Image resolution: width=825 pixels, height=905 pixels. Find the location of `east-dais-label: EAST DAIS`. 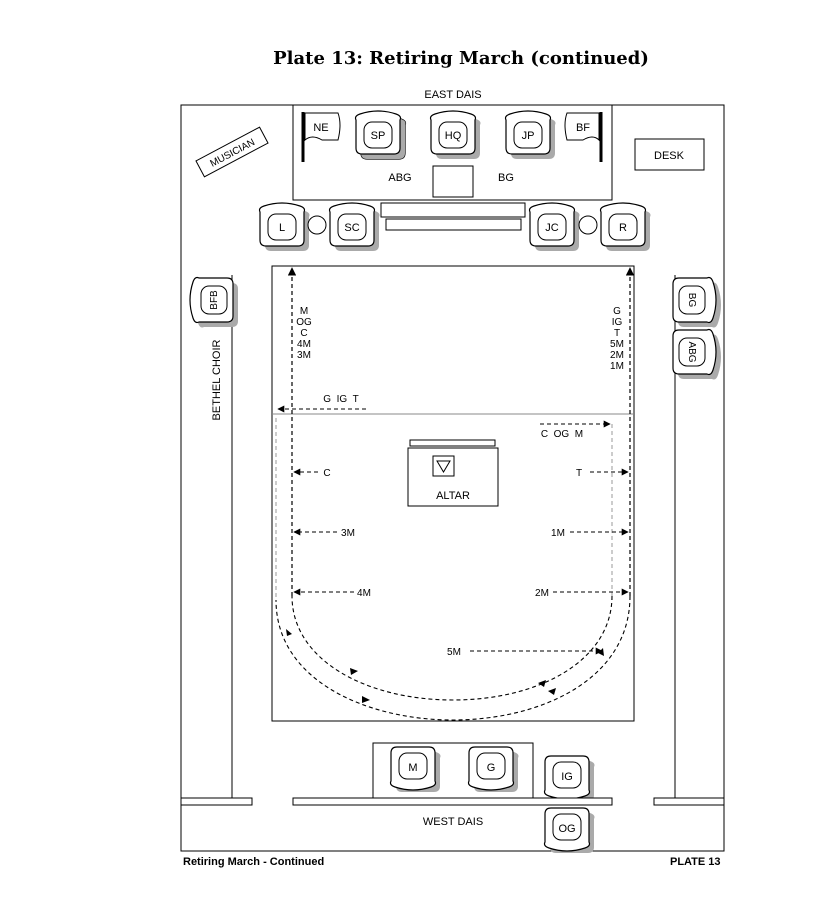

east-dais-label: EAST DAIS is located at coordinates (452, 95).